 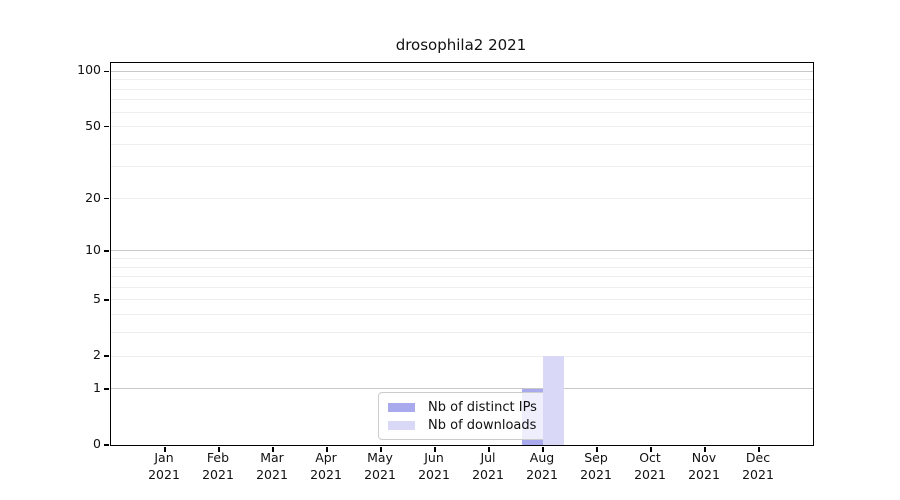 What do you see at coordinates (97, 443) in the screenshot?
I see `y-tick-label: 0` at bounding box center [97, 443].